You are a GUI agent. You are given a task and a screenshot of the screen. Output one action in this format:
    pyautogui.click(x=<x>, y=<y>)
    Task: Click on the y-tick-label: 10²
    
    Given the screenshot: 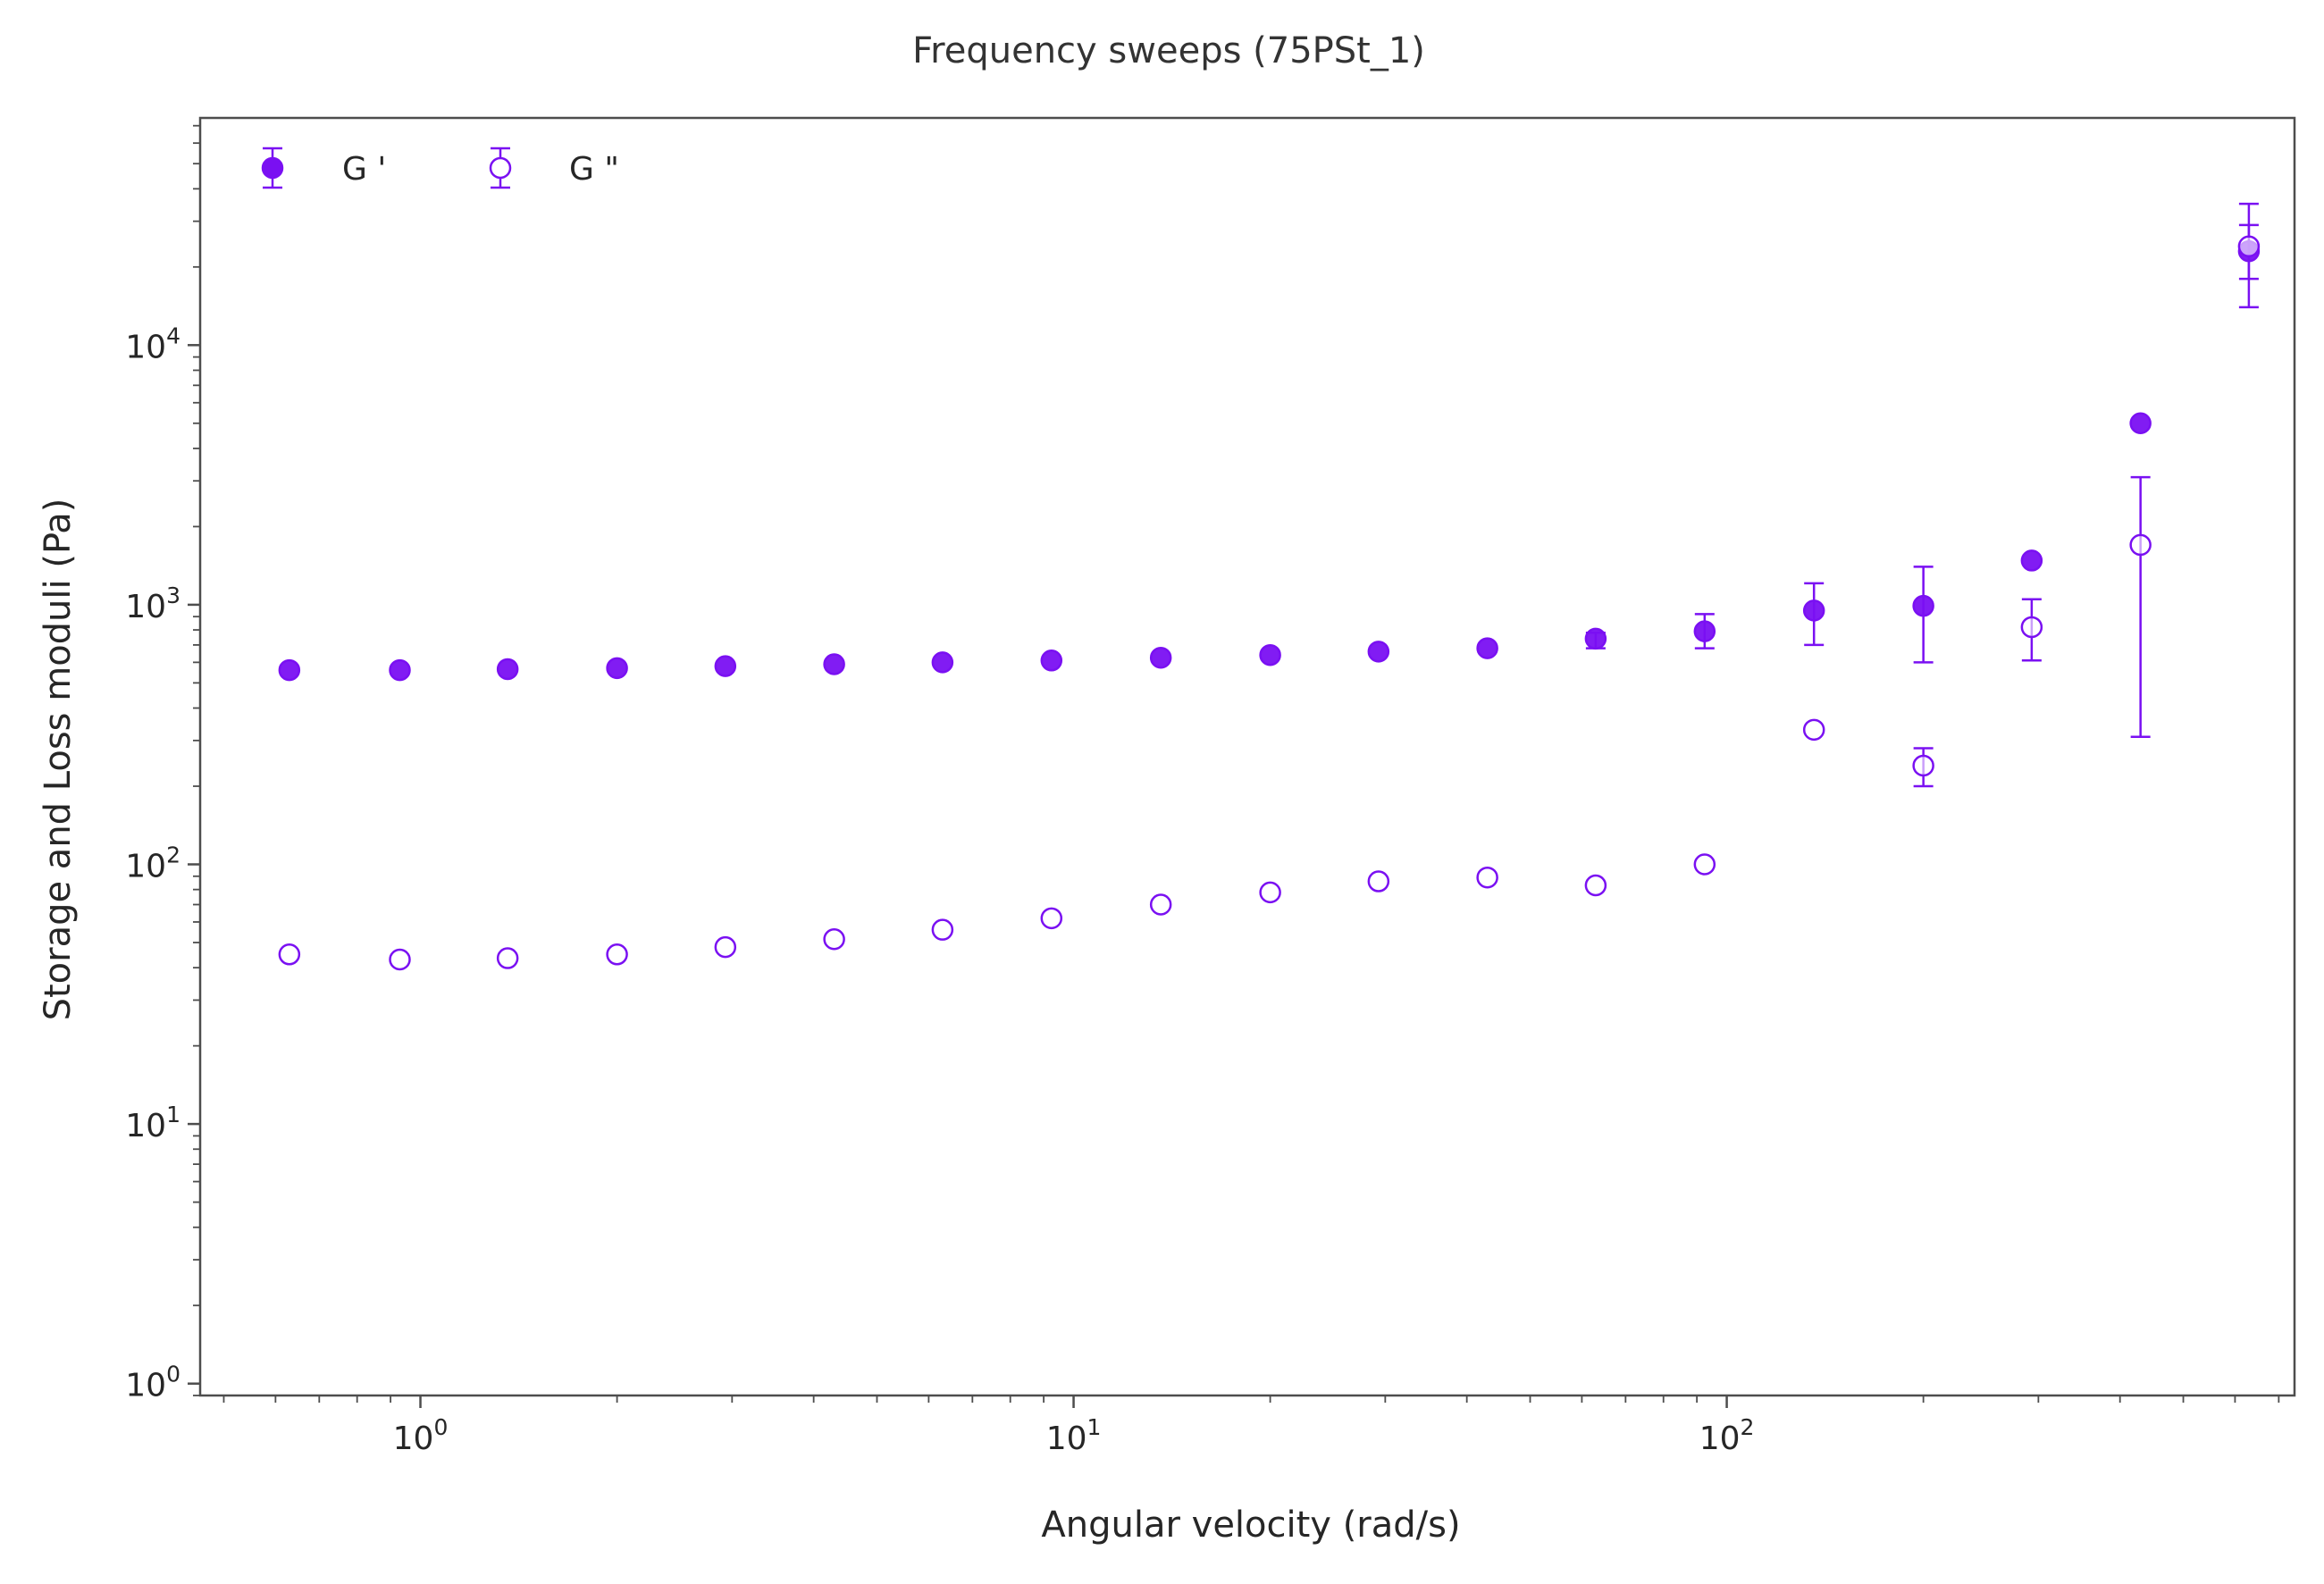 What is the action you would take?
    pyautogui.click(x=152, y=863)
    